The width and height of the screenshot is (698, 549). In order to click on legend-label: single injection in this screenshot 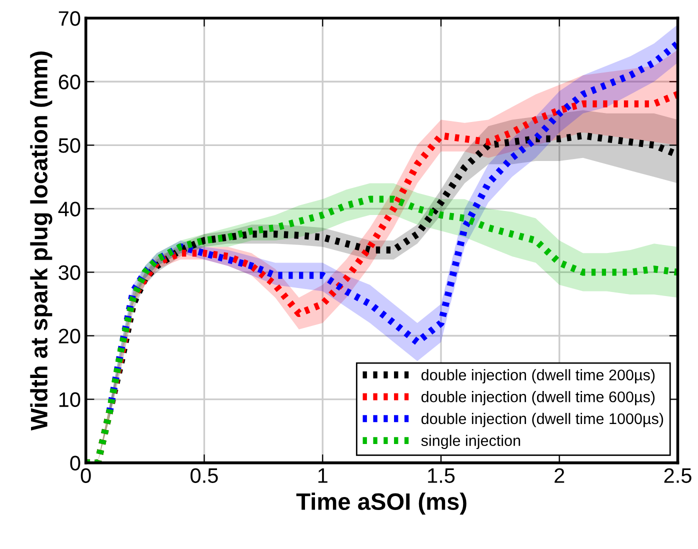, I will do `click(470, 442)`.